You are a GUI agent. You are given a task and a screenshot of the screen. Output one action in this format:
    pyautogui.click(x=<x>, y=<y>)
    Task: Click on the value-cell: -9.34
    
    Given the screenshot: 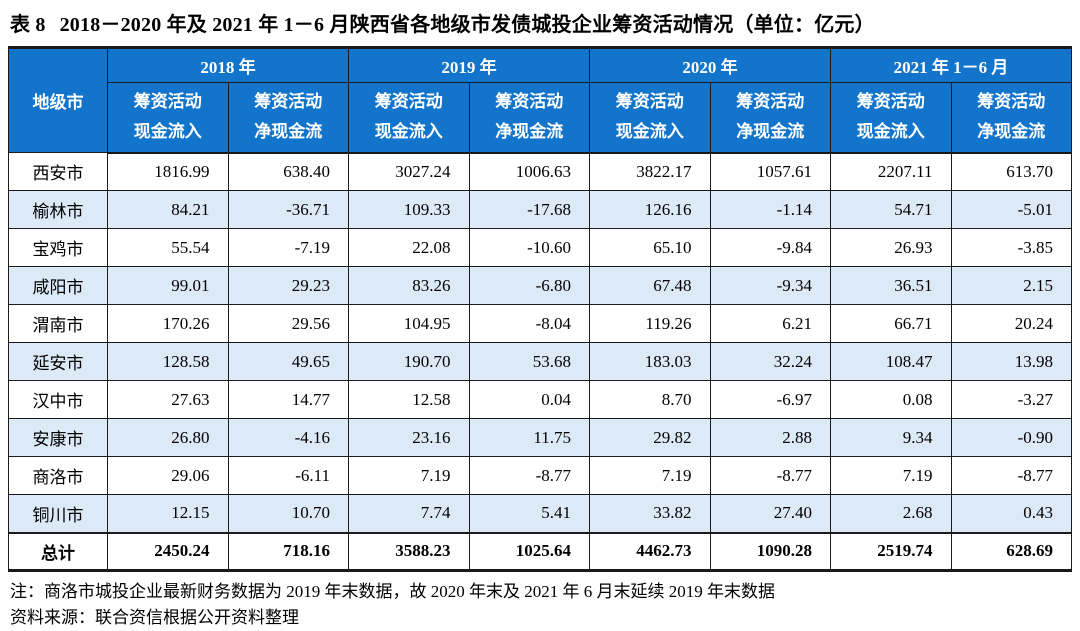 What is the action you would take?
    pyautogui.click(x=770, y=285)
    